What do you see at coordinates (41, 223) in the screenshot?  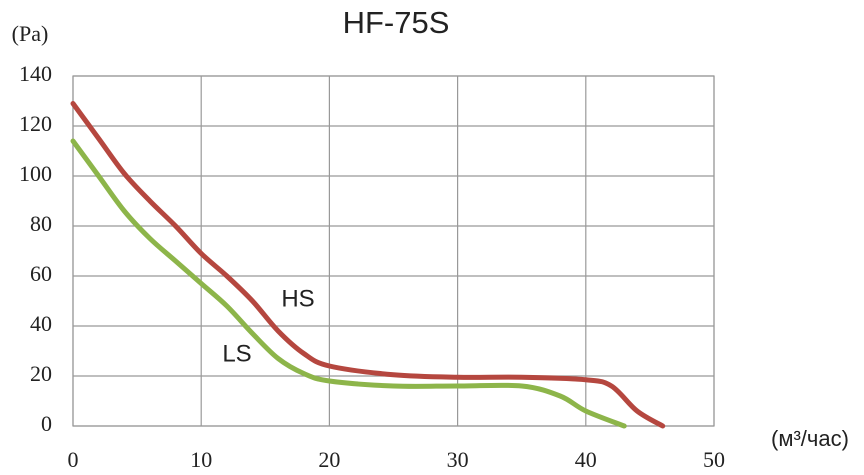 I see `y-tick-label: 80` at bounding box center [41, 223].